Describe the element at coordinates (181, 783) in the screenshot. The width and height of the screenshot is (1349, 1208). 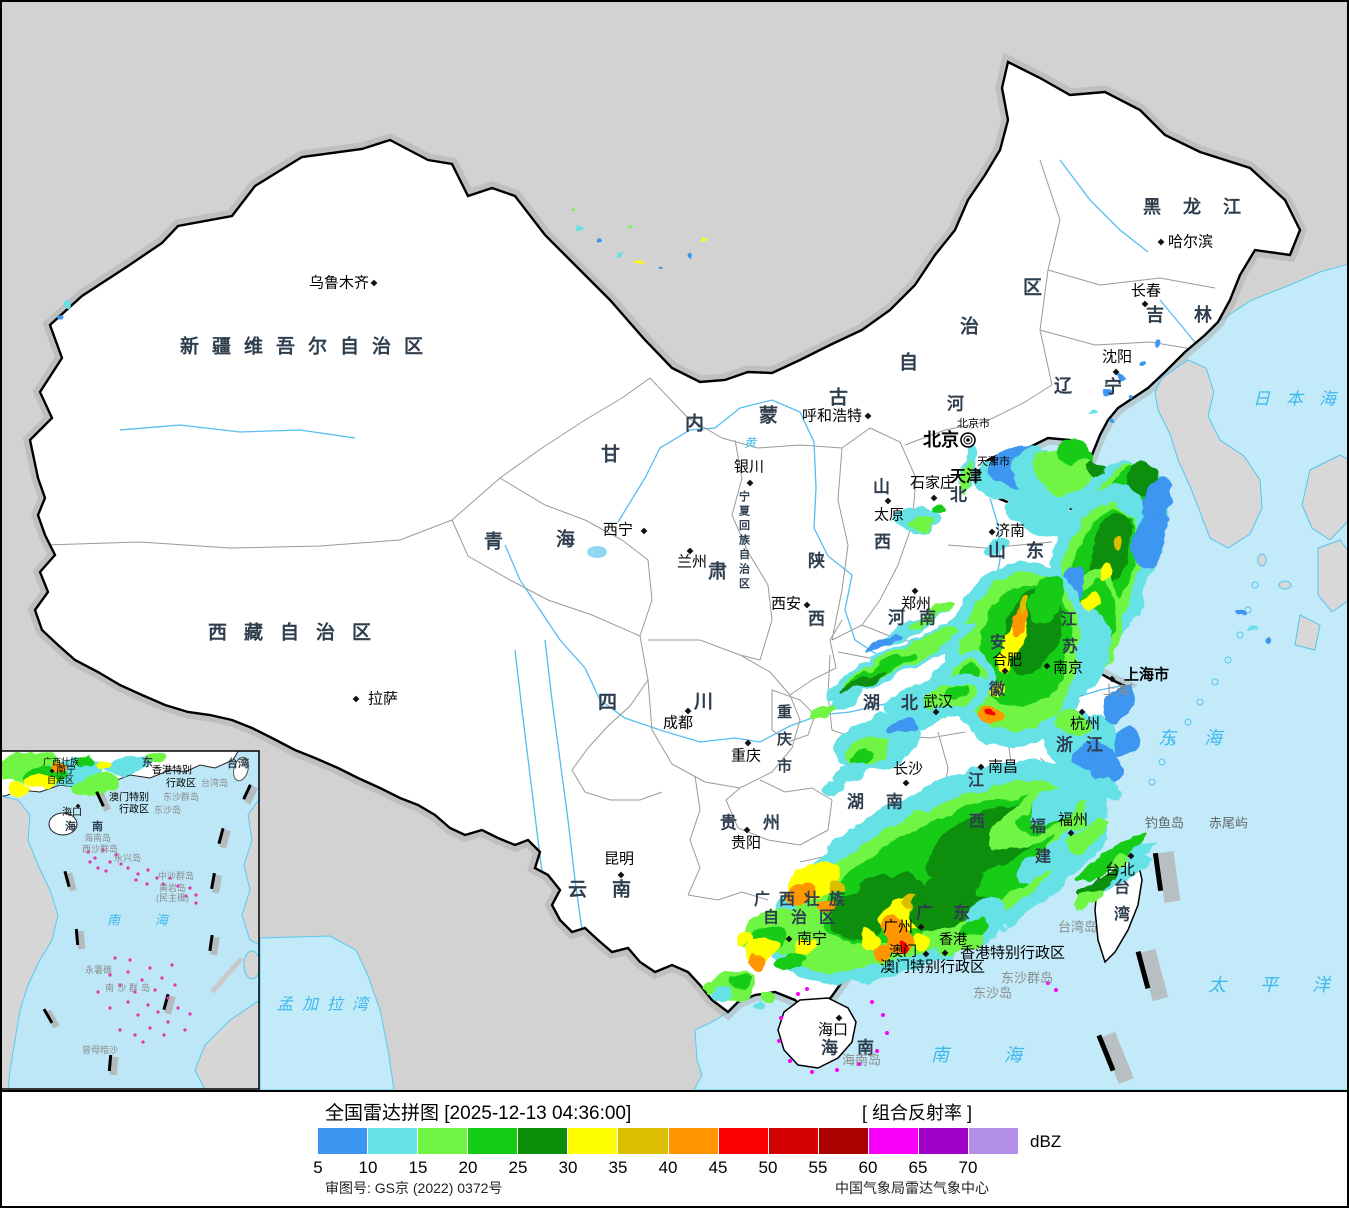
I see `inset-label: 行政区` at that location.